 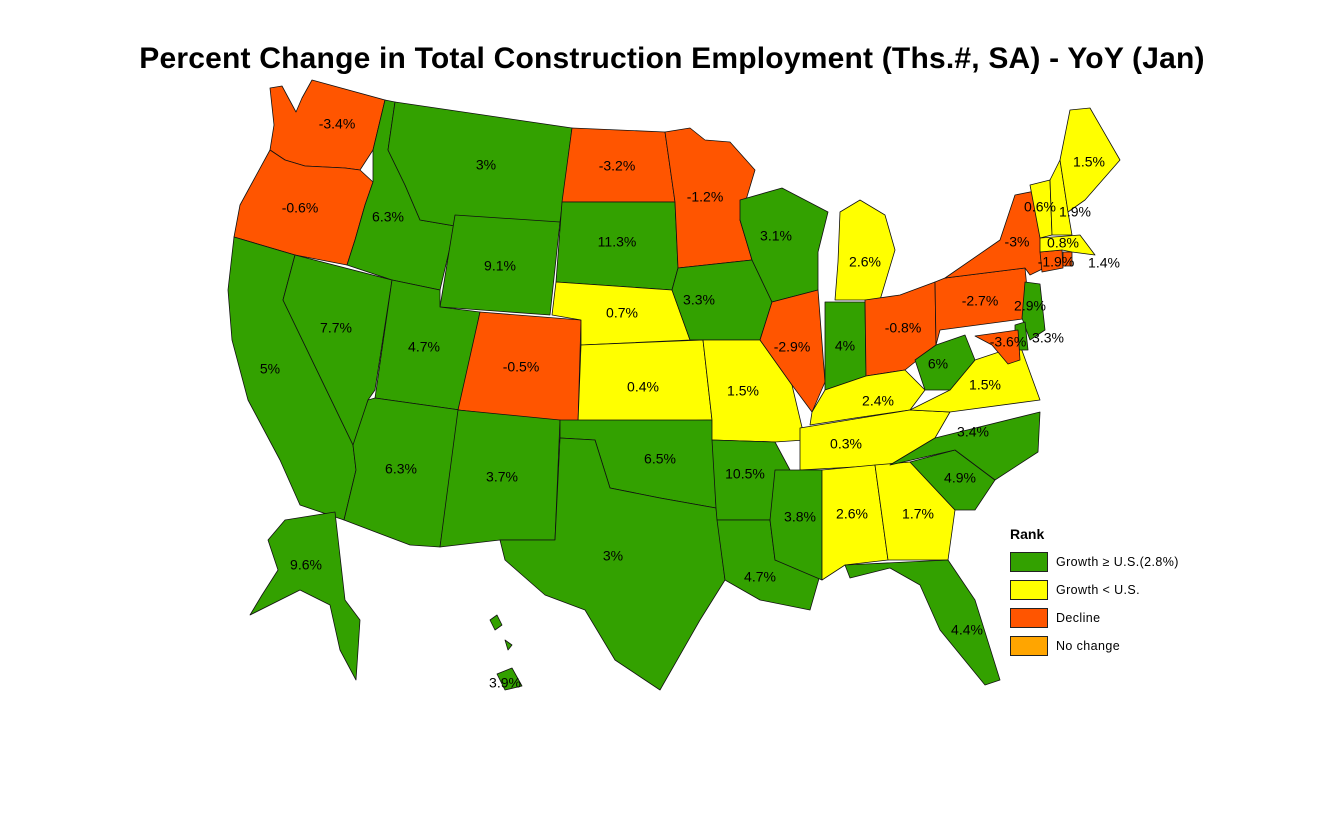 I want to click on state-ga, so click(x=915, y=511).